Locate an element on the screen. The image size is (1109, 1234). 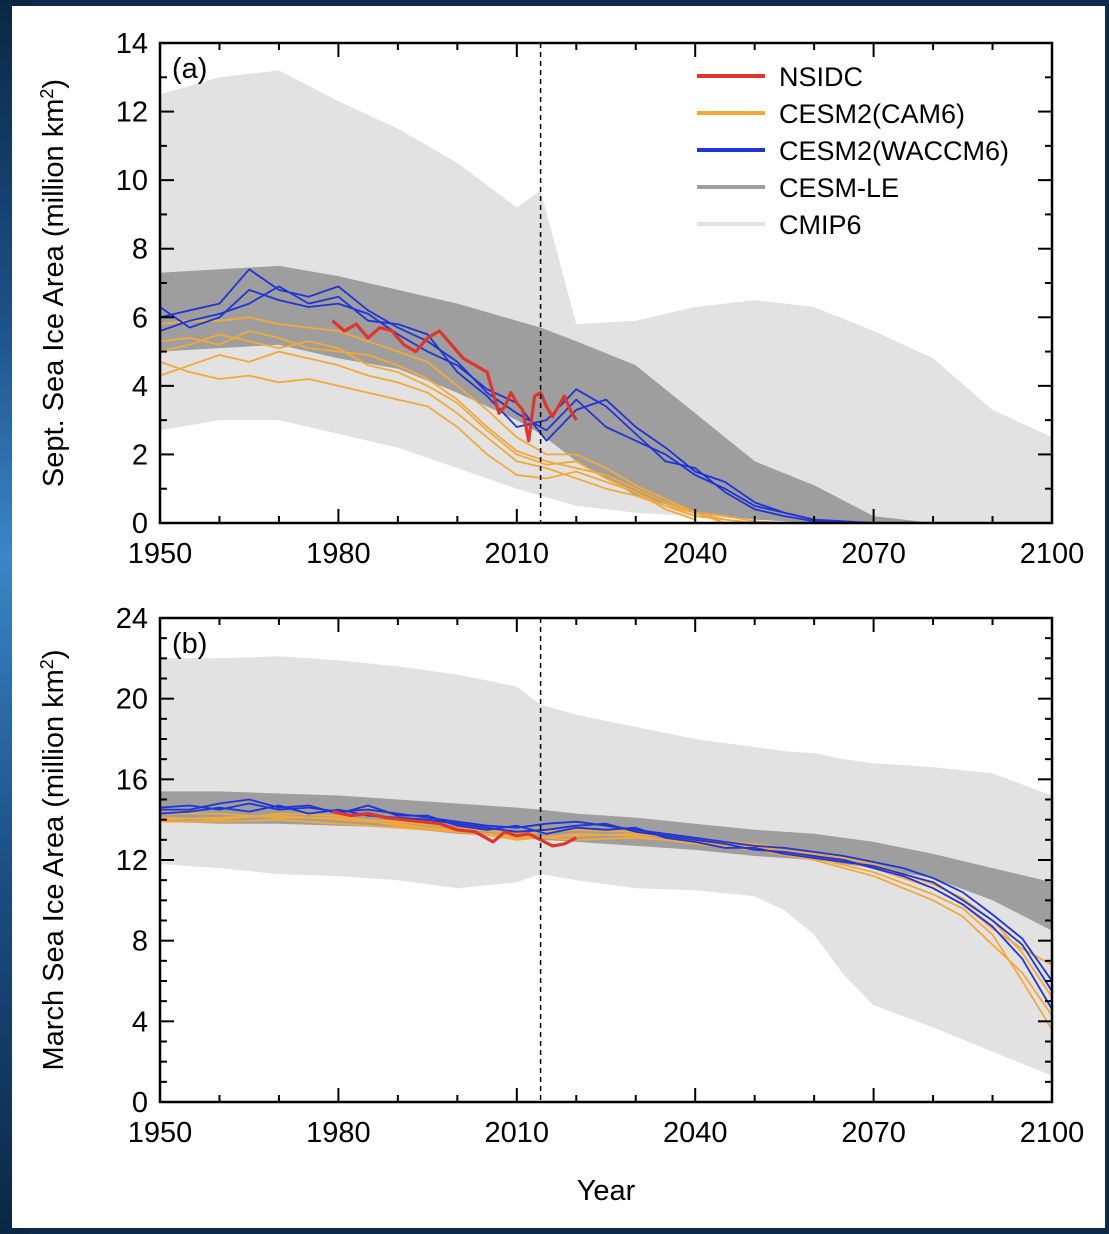
x-axis-title: Year is located at coordinates (606, 1191).